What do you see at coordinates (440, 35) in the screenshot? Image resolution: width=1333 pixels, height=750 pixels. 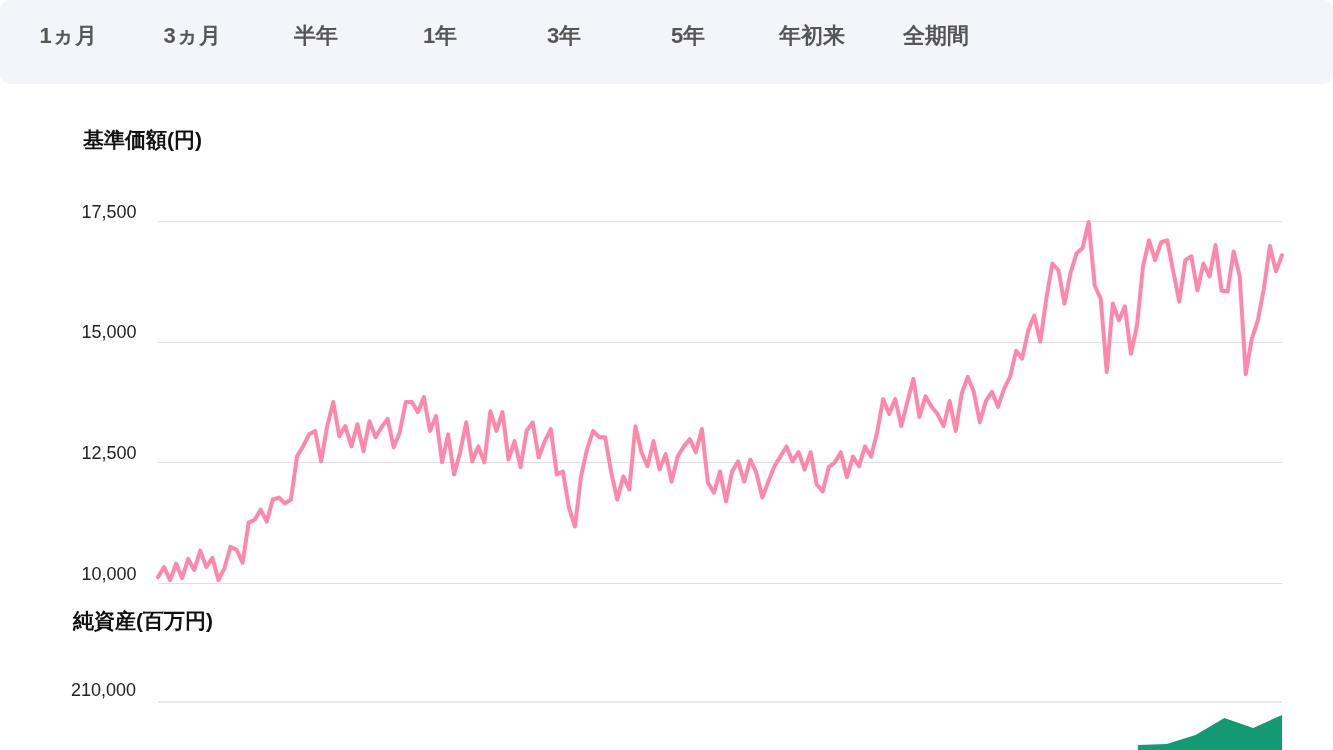 I see `text: 1年` at bounding box center [440, 35].